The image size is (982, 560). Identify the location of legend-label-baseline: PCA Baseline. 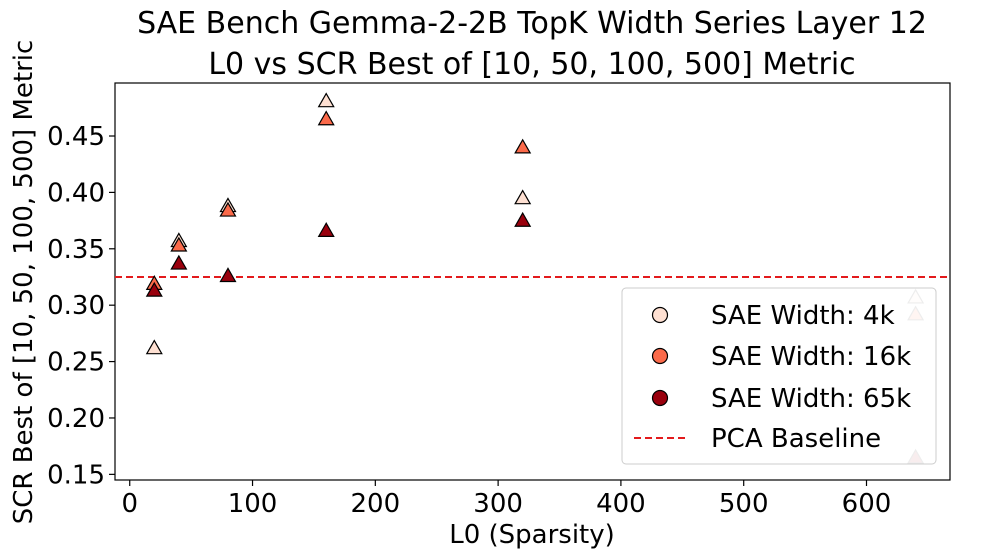
(796, 439).